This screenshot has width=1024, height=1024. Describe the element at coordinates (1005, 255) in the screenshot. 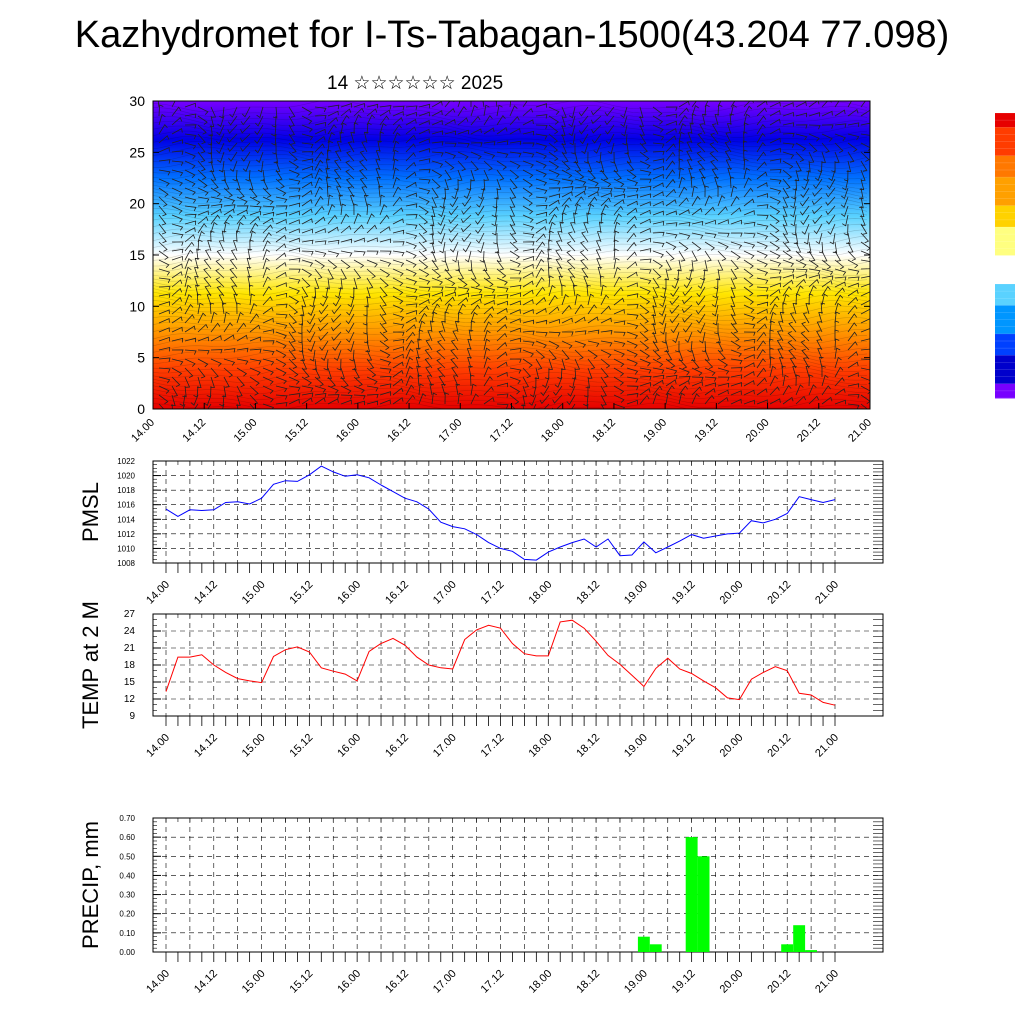

I see `colorbar` at that location.